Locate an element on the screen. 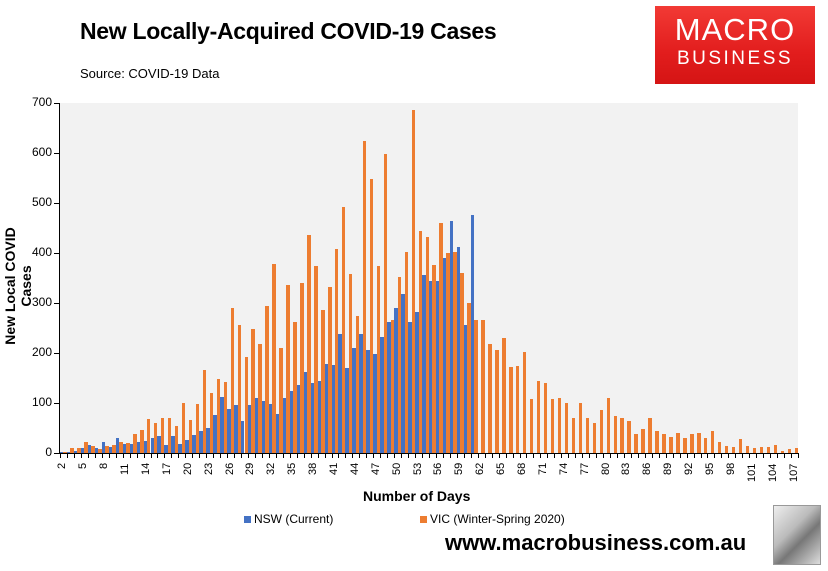 Image resolution: width=828 pixels, height=571 pixels. y-tick-label: 700 is located at coordinates (41, 102).